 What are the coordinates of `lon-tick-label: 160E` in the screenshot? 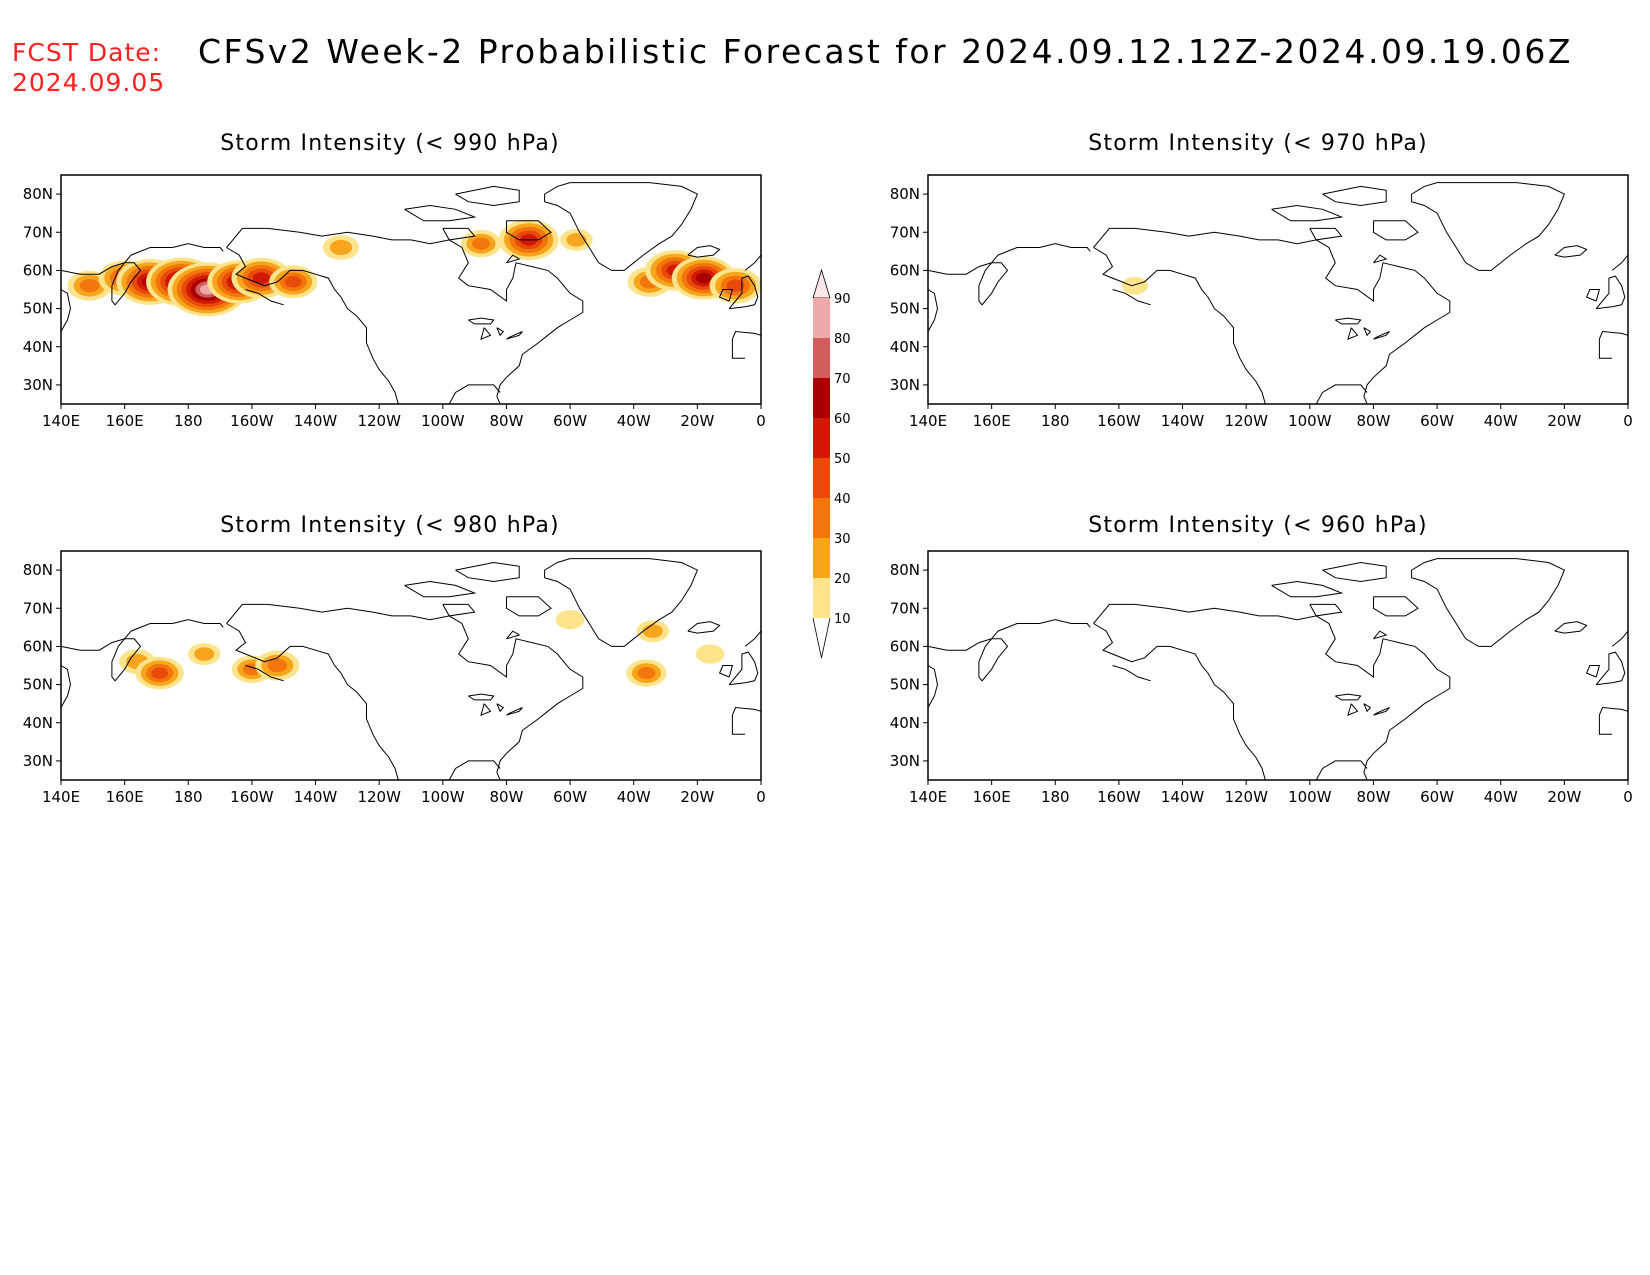 It's located at (125, 421).